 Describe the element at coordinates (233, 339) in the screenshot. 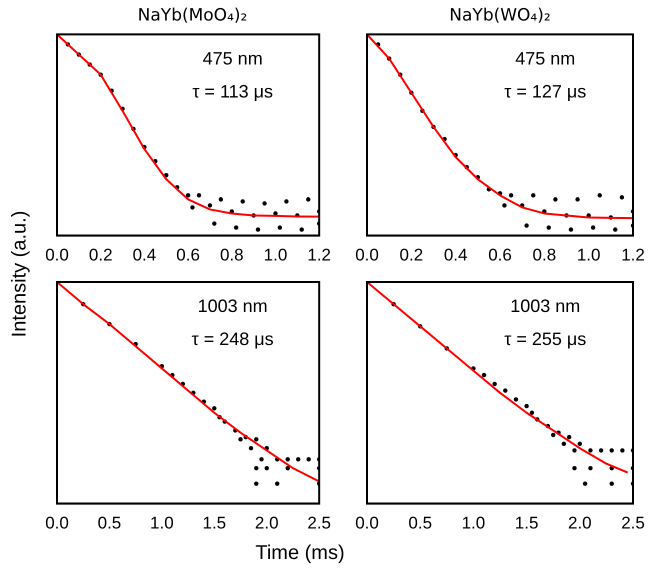

I see `annotation: τ = 248 μs` at that location.